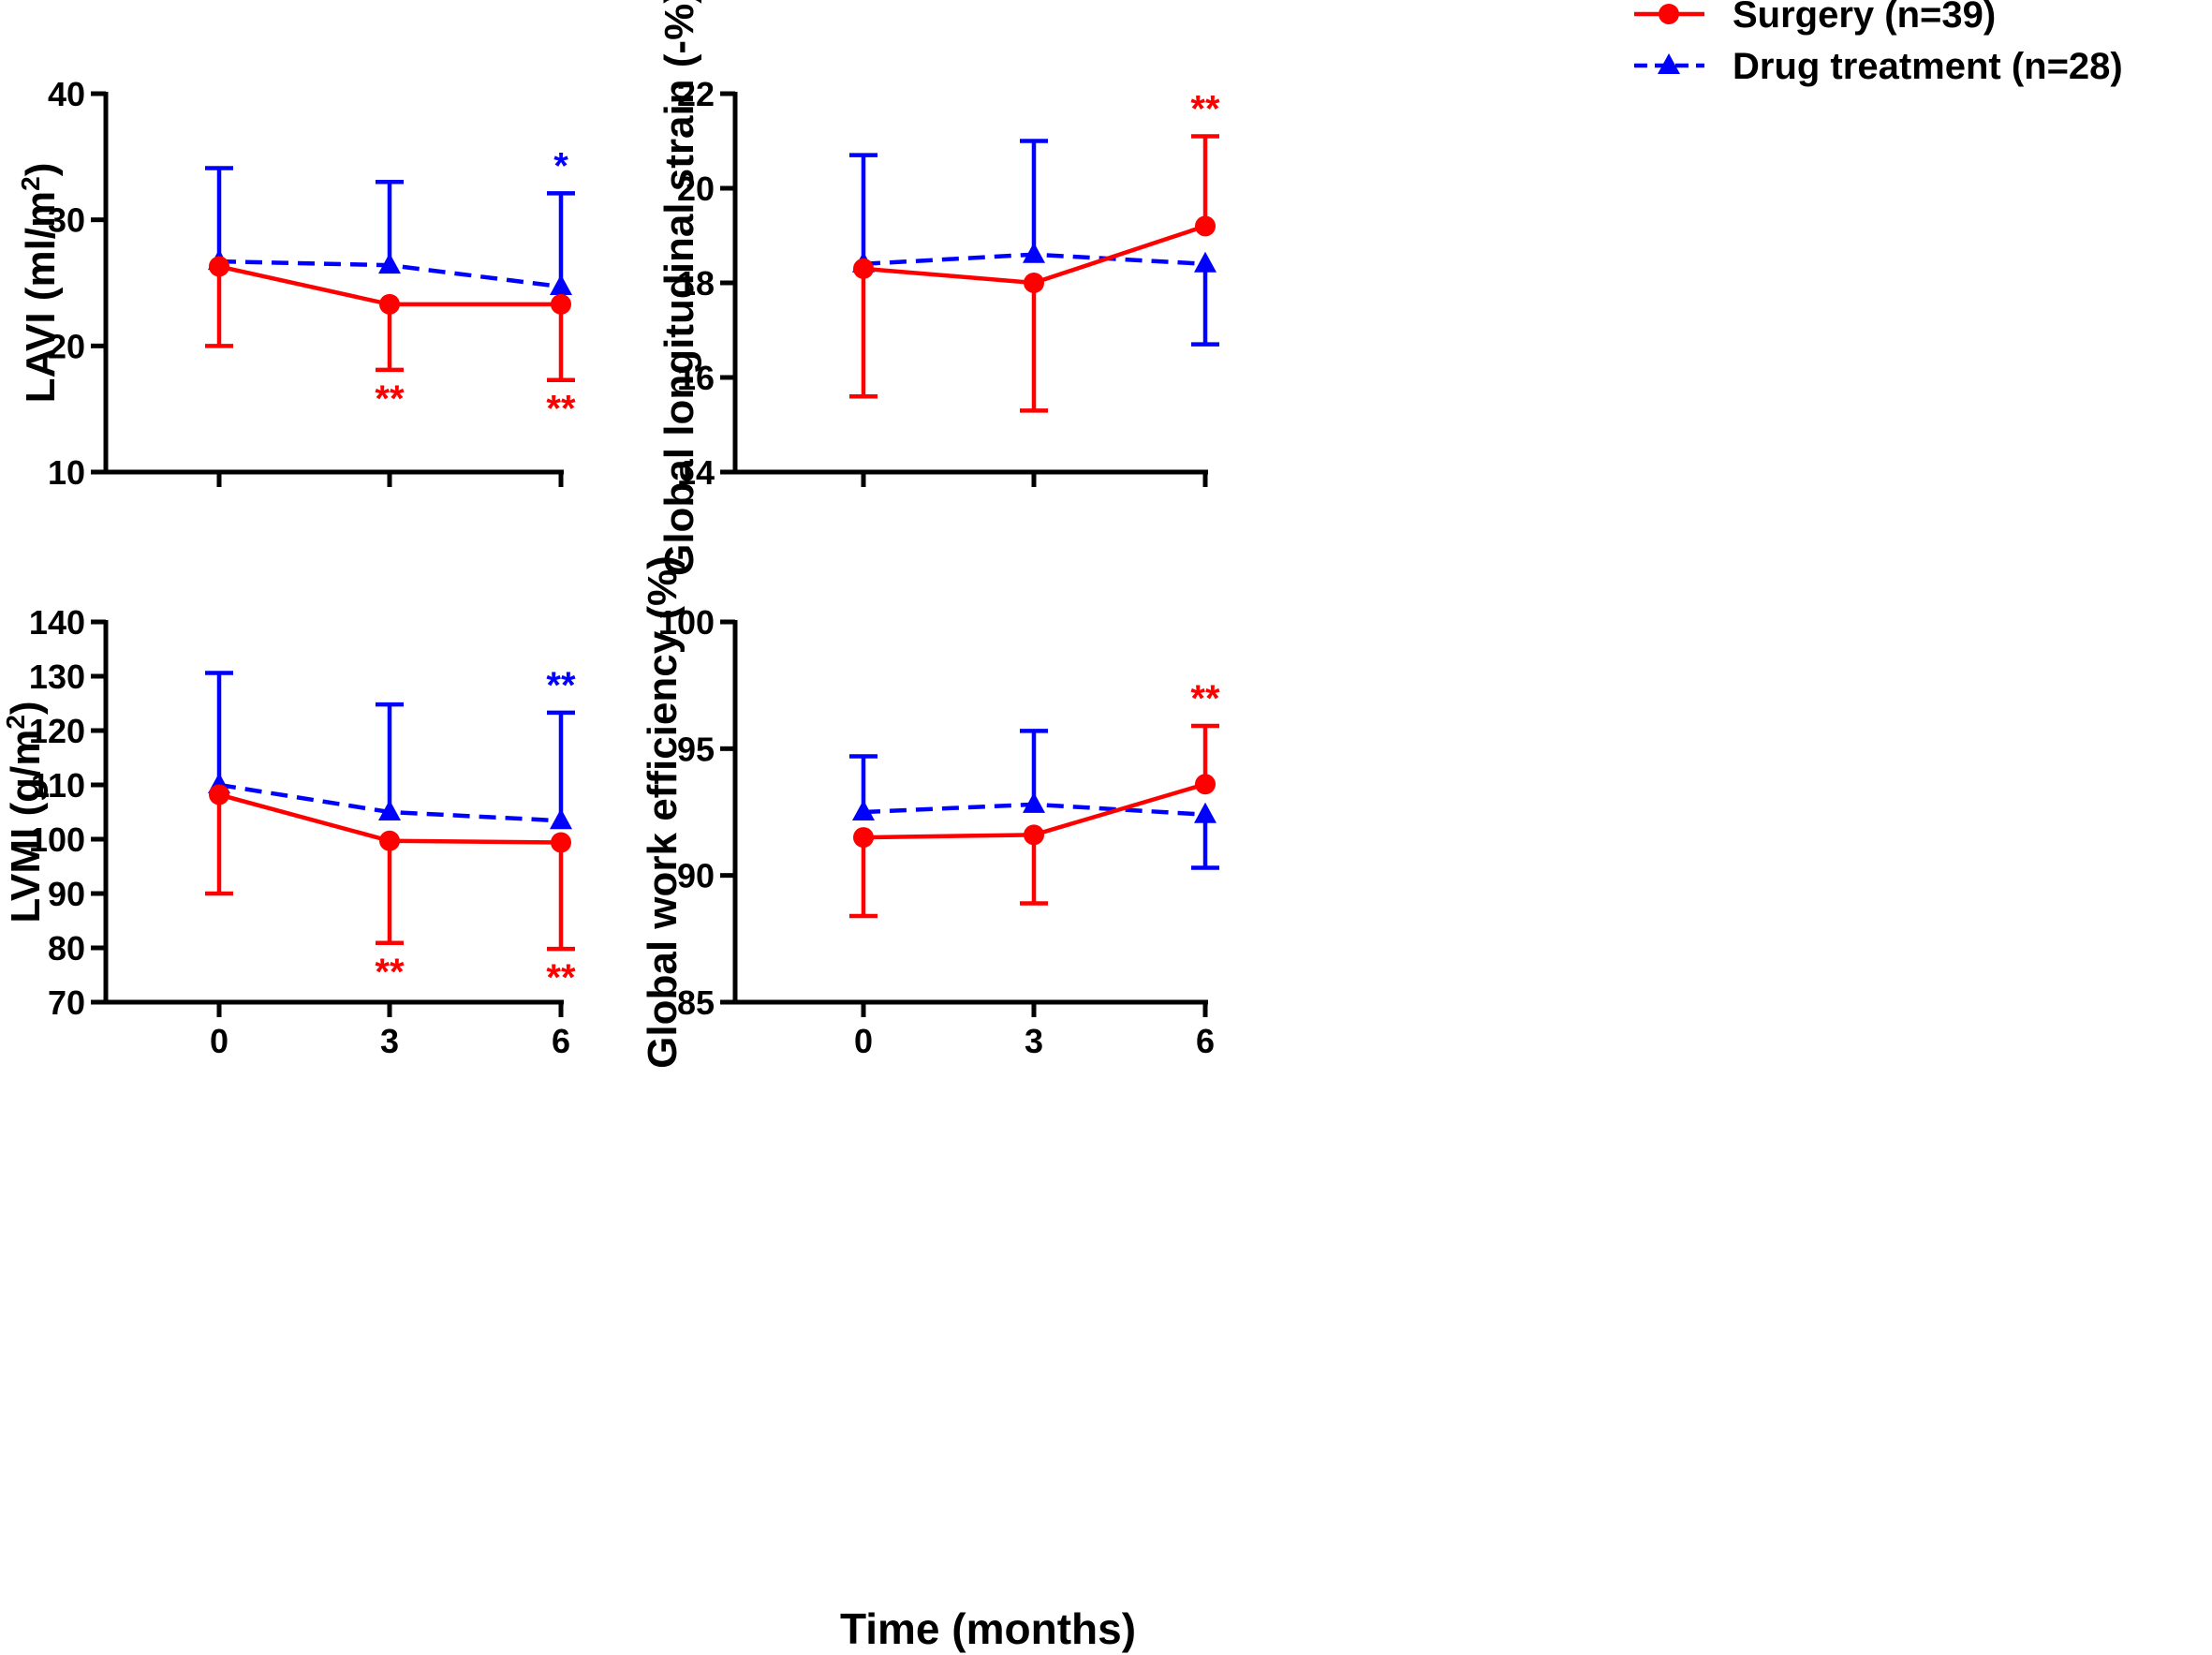 The image size is (2212, 1655). Describe the element at coordinates (67, 948) in the screenshot. I see `y-tick-label: 80` at that location.